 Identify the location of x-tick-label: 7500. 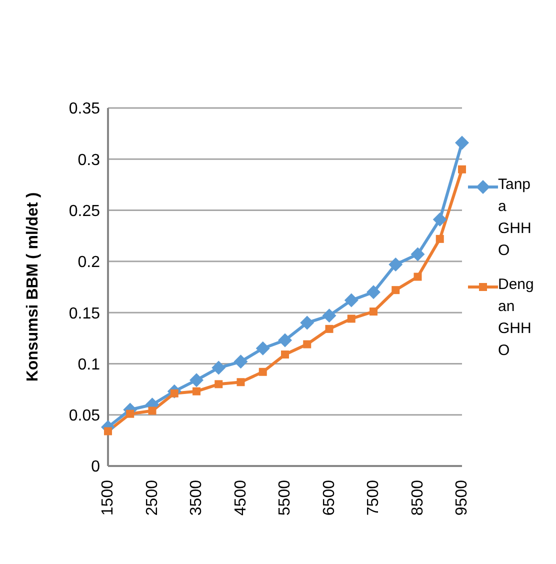
(373, 498).